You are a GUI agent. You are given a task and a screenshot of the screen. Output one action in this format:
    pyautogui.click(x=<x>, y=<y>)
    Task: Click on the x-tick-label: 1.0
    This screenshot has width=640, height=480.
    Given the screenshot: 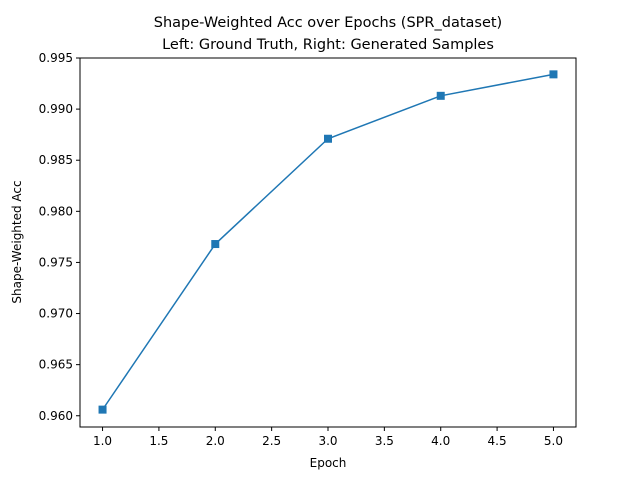 What is the action you would take?
    pyautogui.click(x=102, y=441)
    